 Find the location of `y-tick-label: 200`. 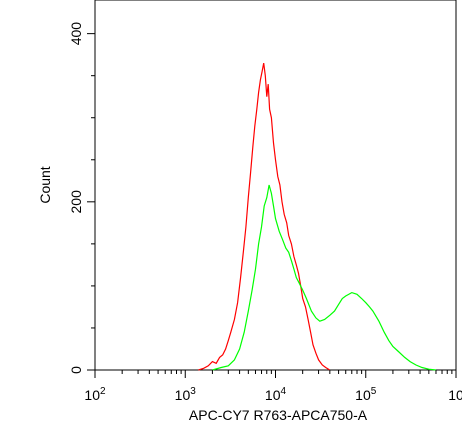

y-tick-label: 200 is located at coordinates (76, 202).